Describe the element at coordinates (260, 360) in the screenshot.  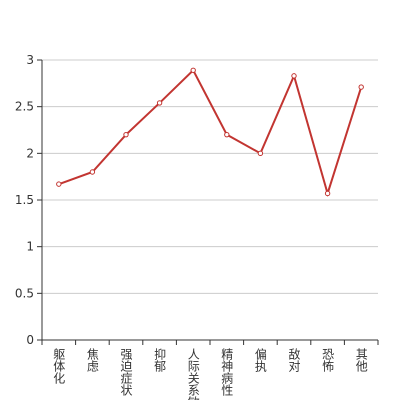
I see `x-tick-label: 偏执` at that location.